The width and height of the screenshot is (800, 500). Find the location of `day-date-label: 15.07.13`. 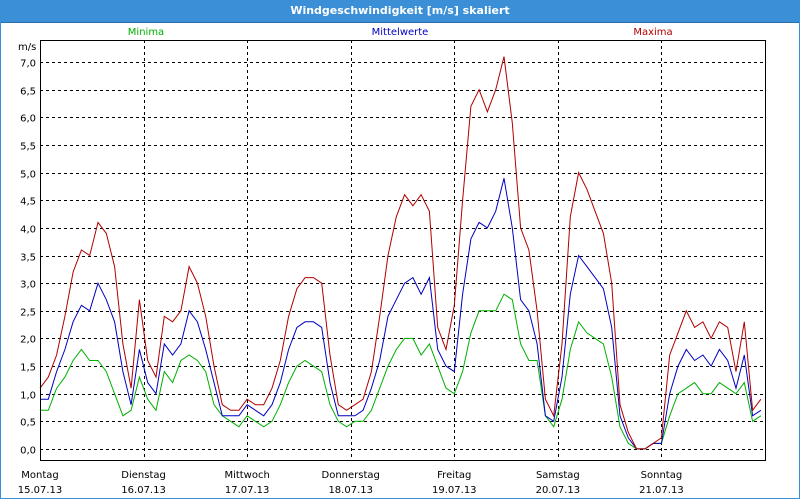

day-date-label: 15.07.13 is located at coordinates (40, 490).